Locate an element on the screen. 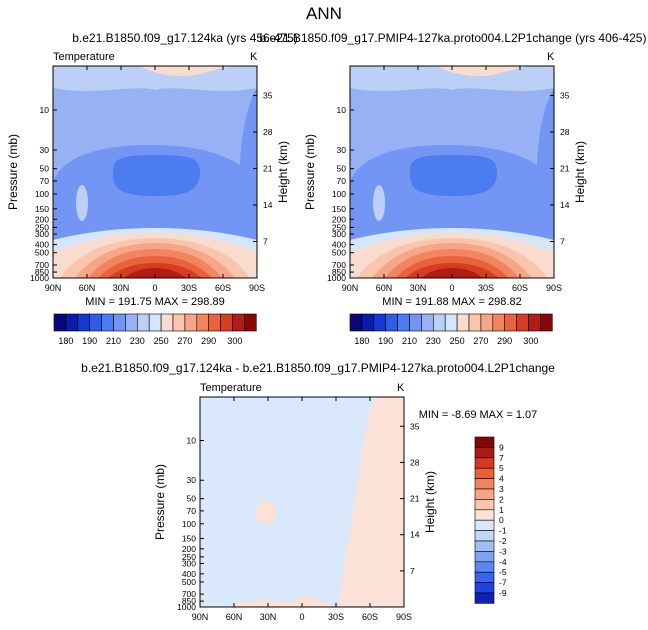 This screenshot has height=630, width=648. pressure-tick-label: 850 is located at coordinates (189, 601).